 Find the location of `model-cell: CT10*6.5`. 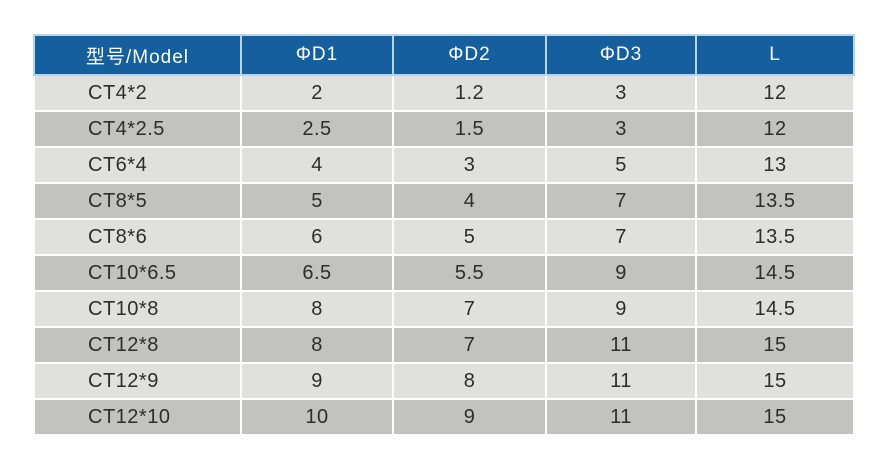

model-cell: CT10*6.5 is located at coordinates (137, 273).